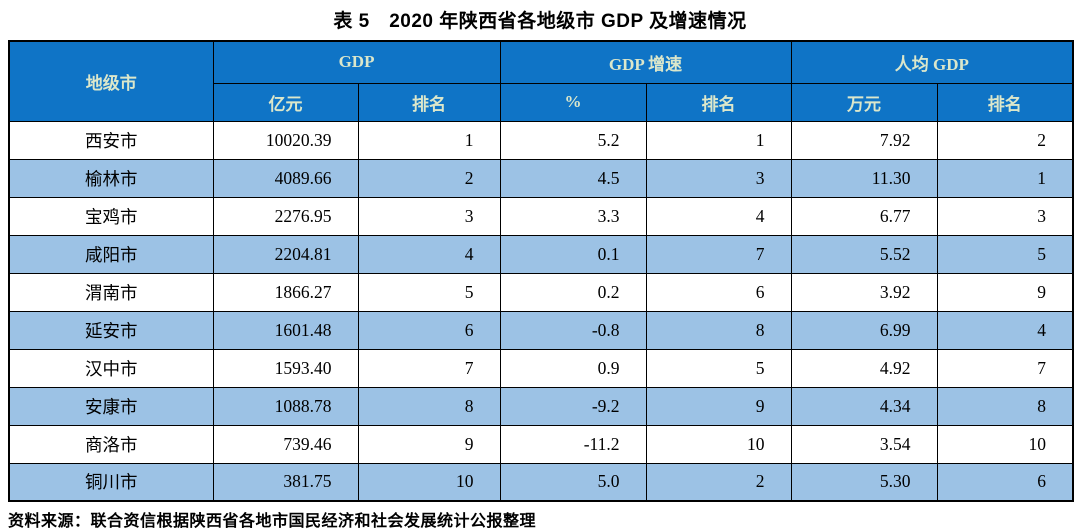  Describe the element at coordinates (718, 140) in the screenshot. I see `growth-rank-cell: 1` at that location.